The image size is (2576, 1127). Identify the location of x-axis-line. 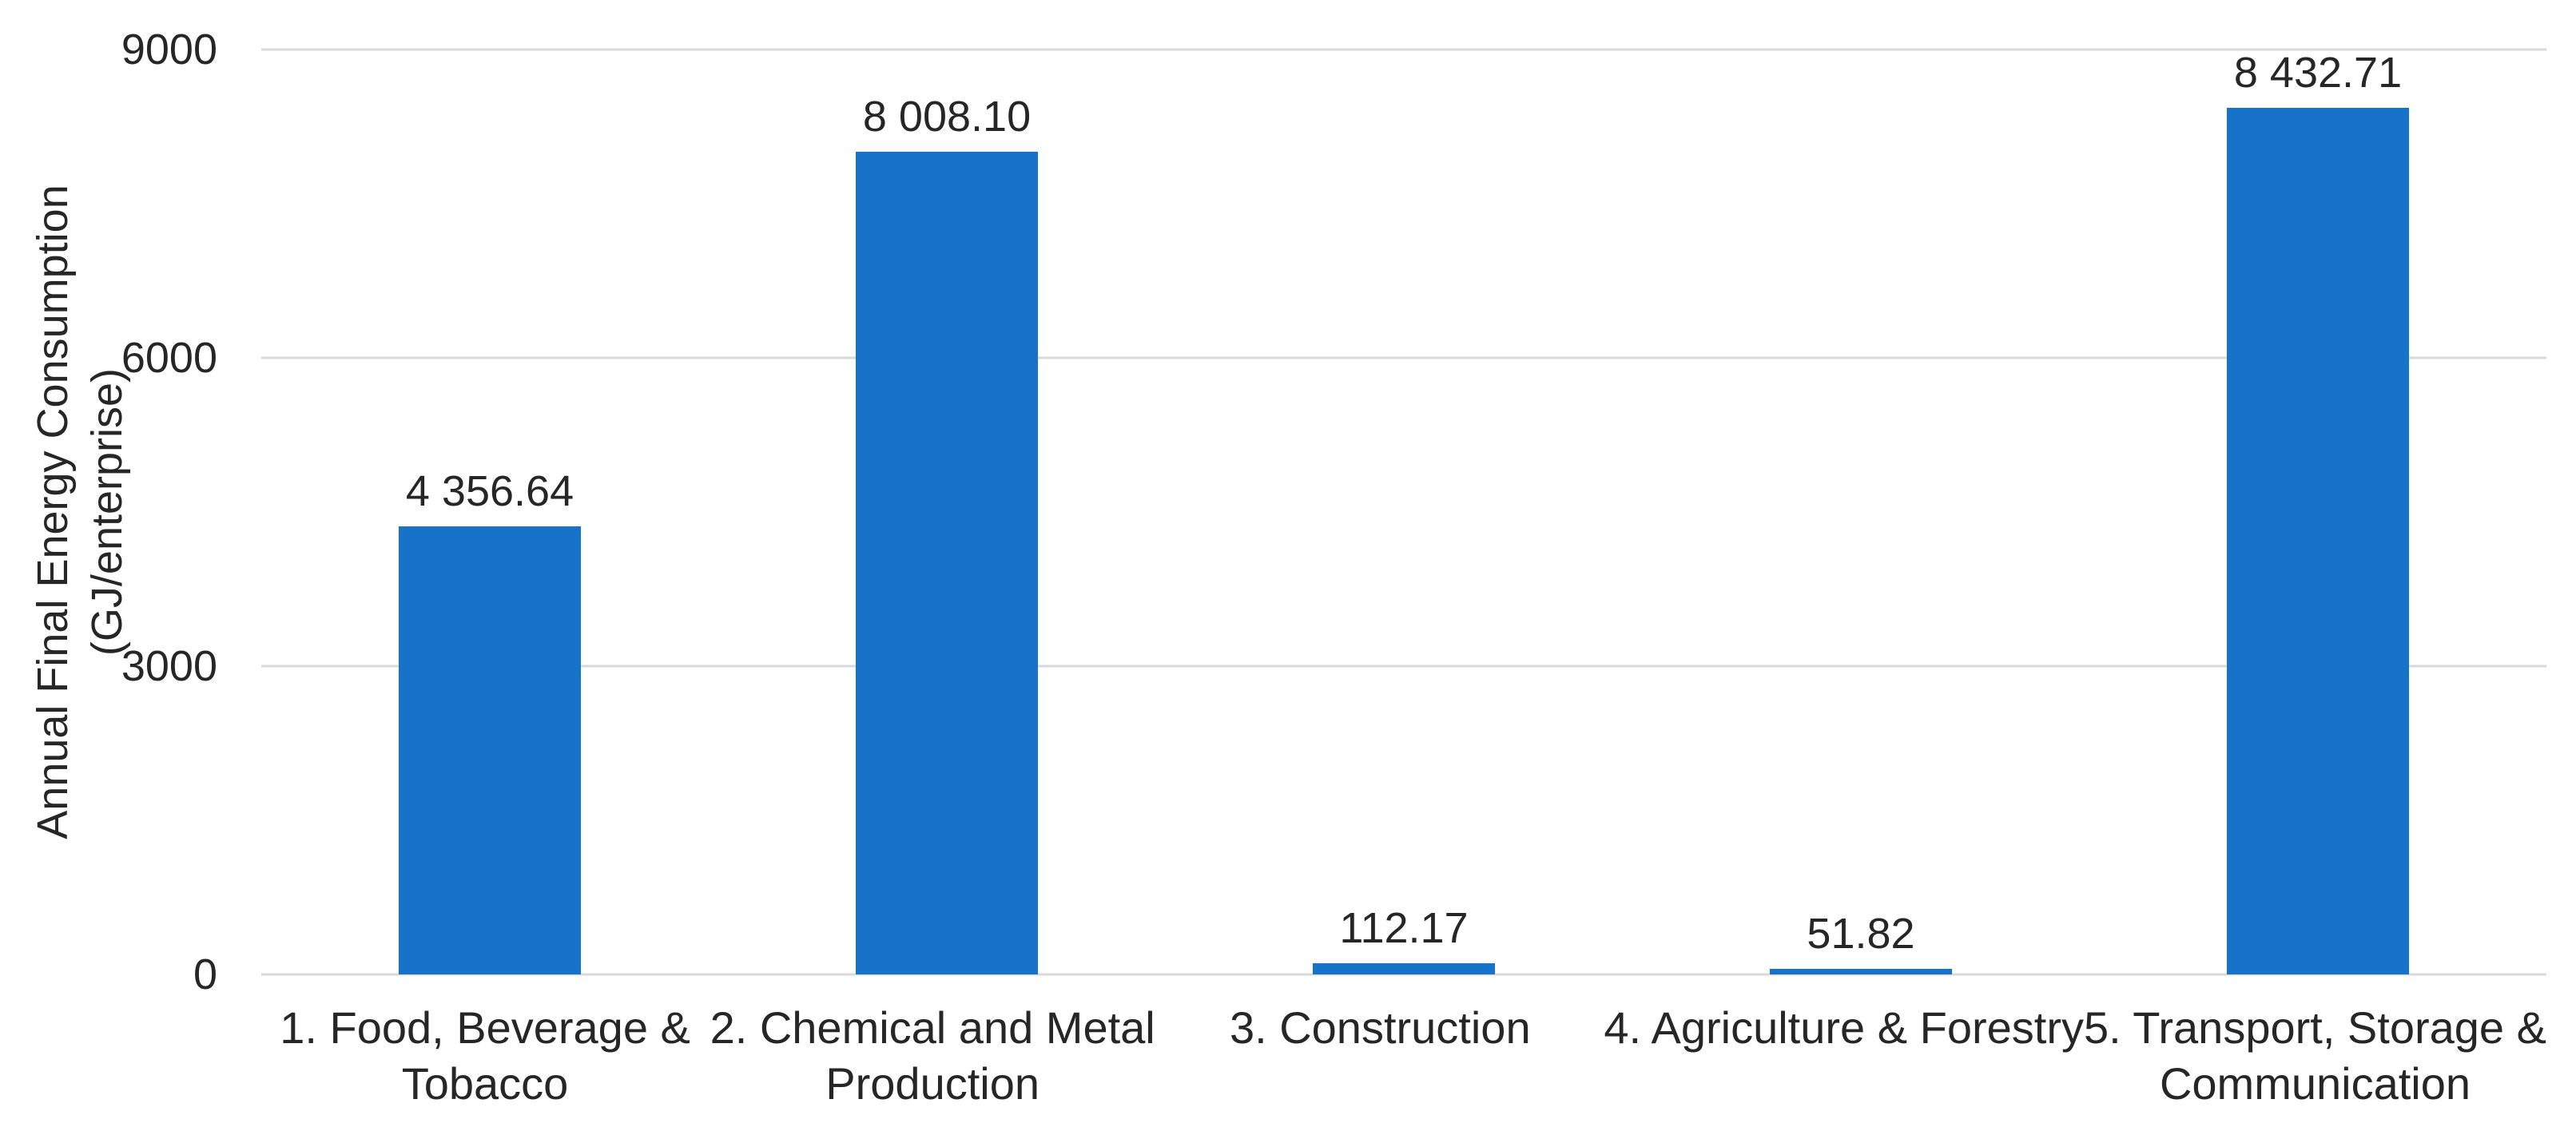
(1403, 974).